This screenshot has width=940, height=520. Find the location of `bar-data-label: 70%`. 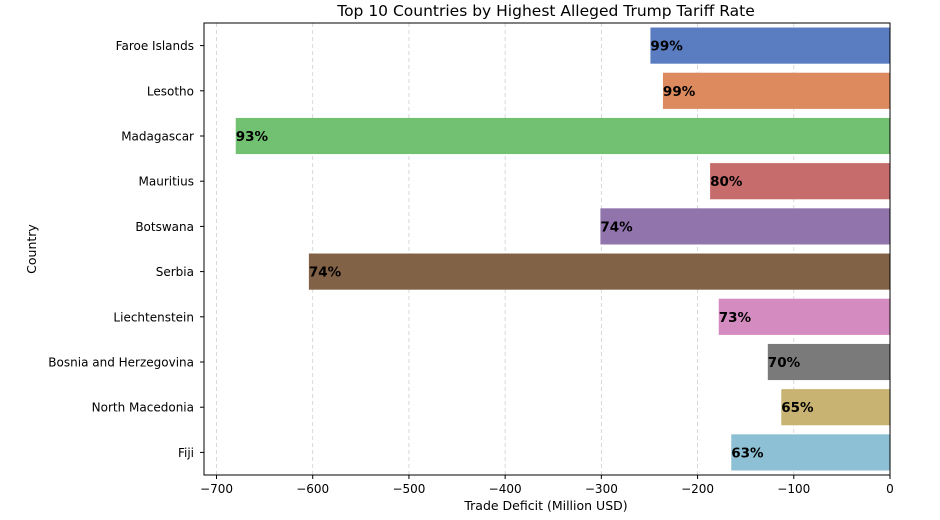

bar-data-label: 70% is located at coordinates (784, 363).